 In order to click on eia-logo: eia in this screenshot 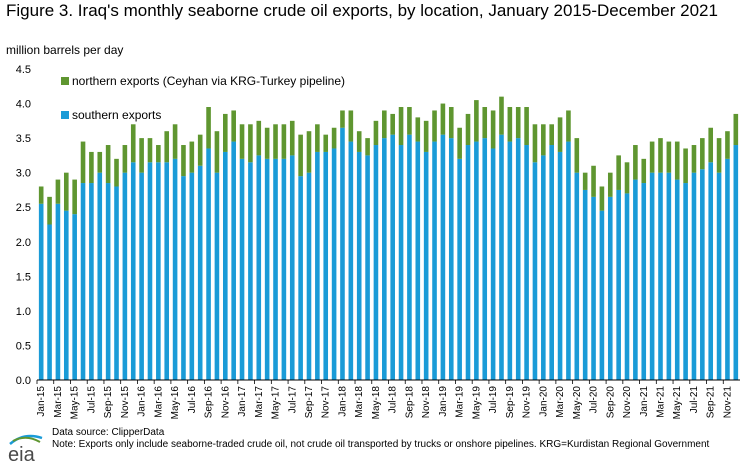, I will do `click(25, 449)`.